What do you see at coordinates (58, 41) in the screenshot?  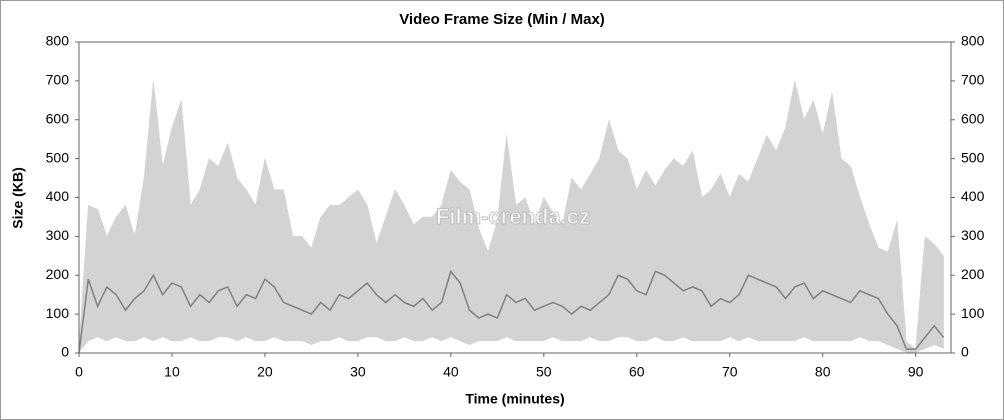 I see `y-tick-label: 800` at bounding box center [58, 41].